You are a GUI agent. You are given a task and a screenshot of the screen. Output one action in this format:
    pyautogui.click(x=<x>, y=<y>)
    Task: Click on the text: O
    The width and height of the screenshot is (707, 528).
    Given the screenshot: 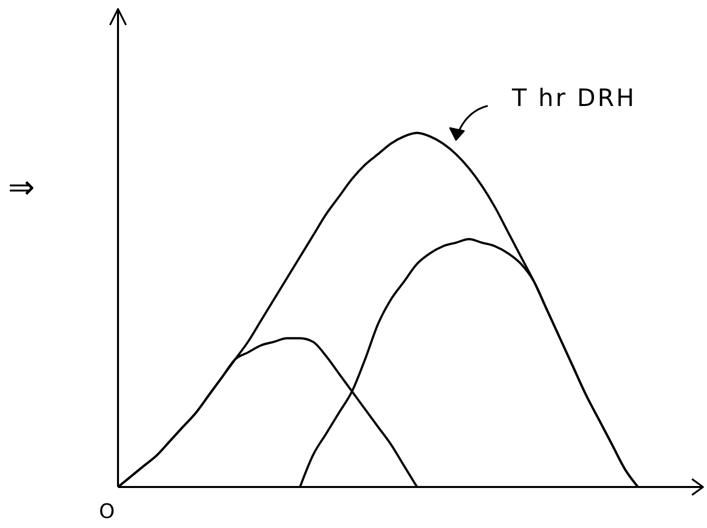 What is the action you would take?
    pyautogui.click(x=107, y=511)
    